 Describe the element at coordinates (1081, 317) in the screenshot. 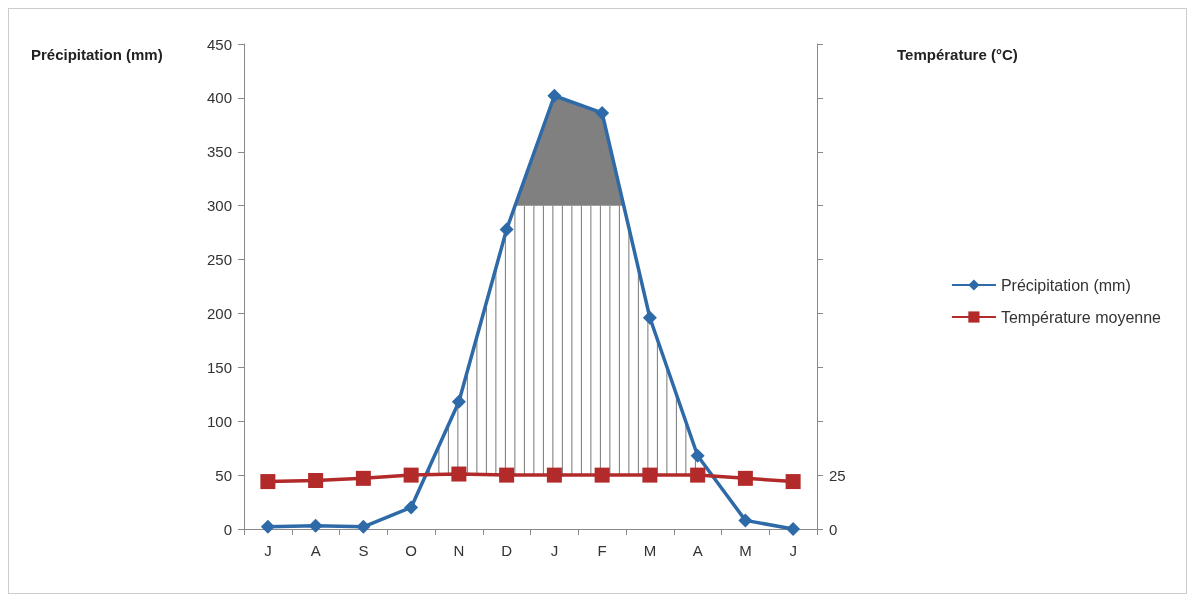

I see `legend-label: Température moyenne` at that location.